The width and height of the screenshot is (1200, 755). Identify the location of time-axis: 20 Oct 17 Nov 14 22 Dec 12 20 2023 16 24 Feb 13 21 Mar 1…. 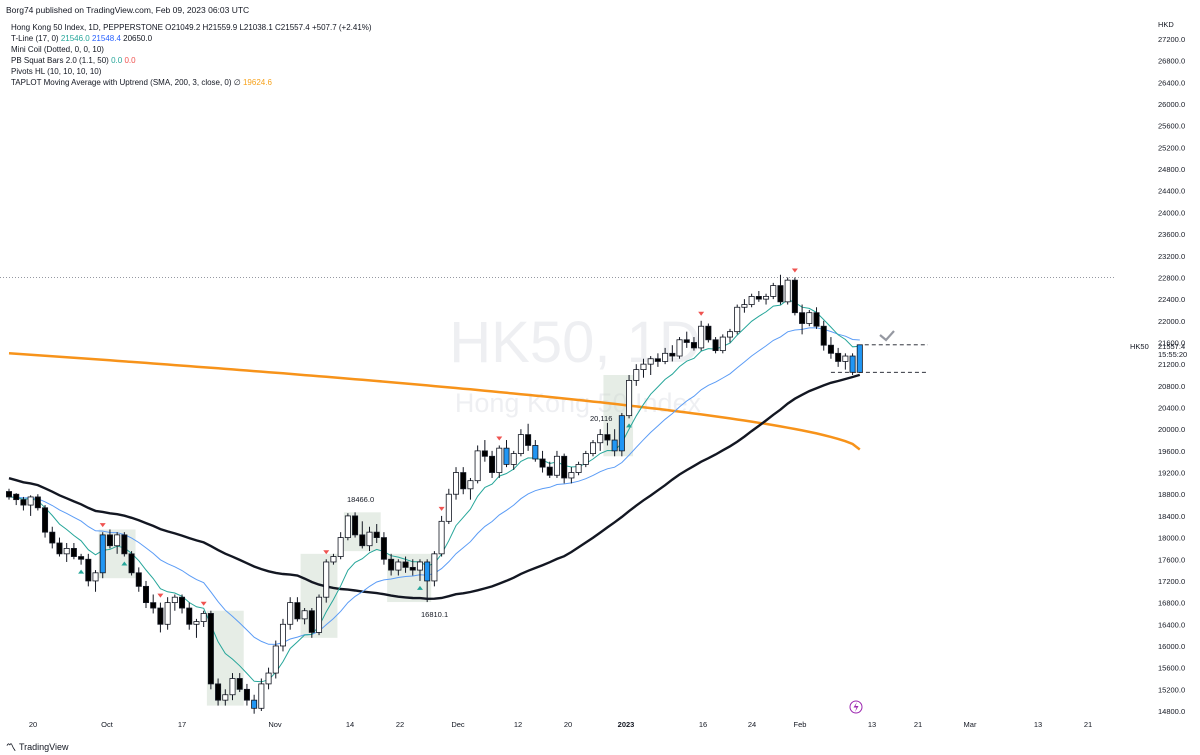
(560, 724).